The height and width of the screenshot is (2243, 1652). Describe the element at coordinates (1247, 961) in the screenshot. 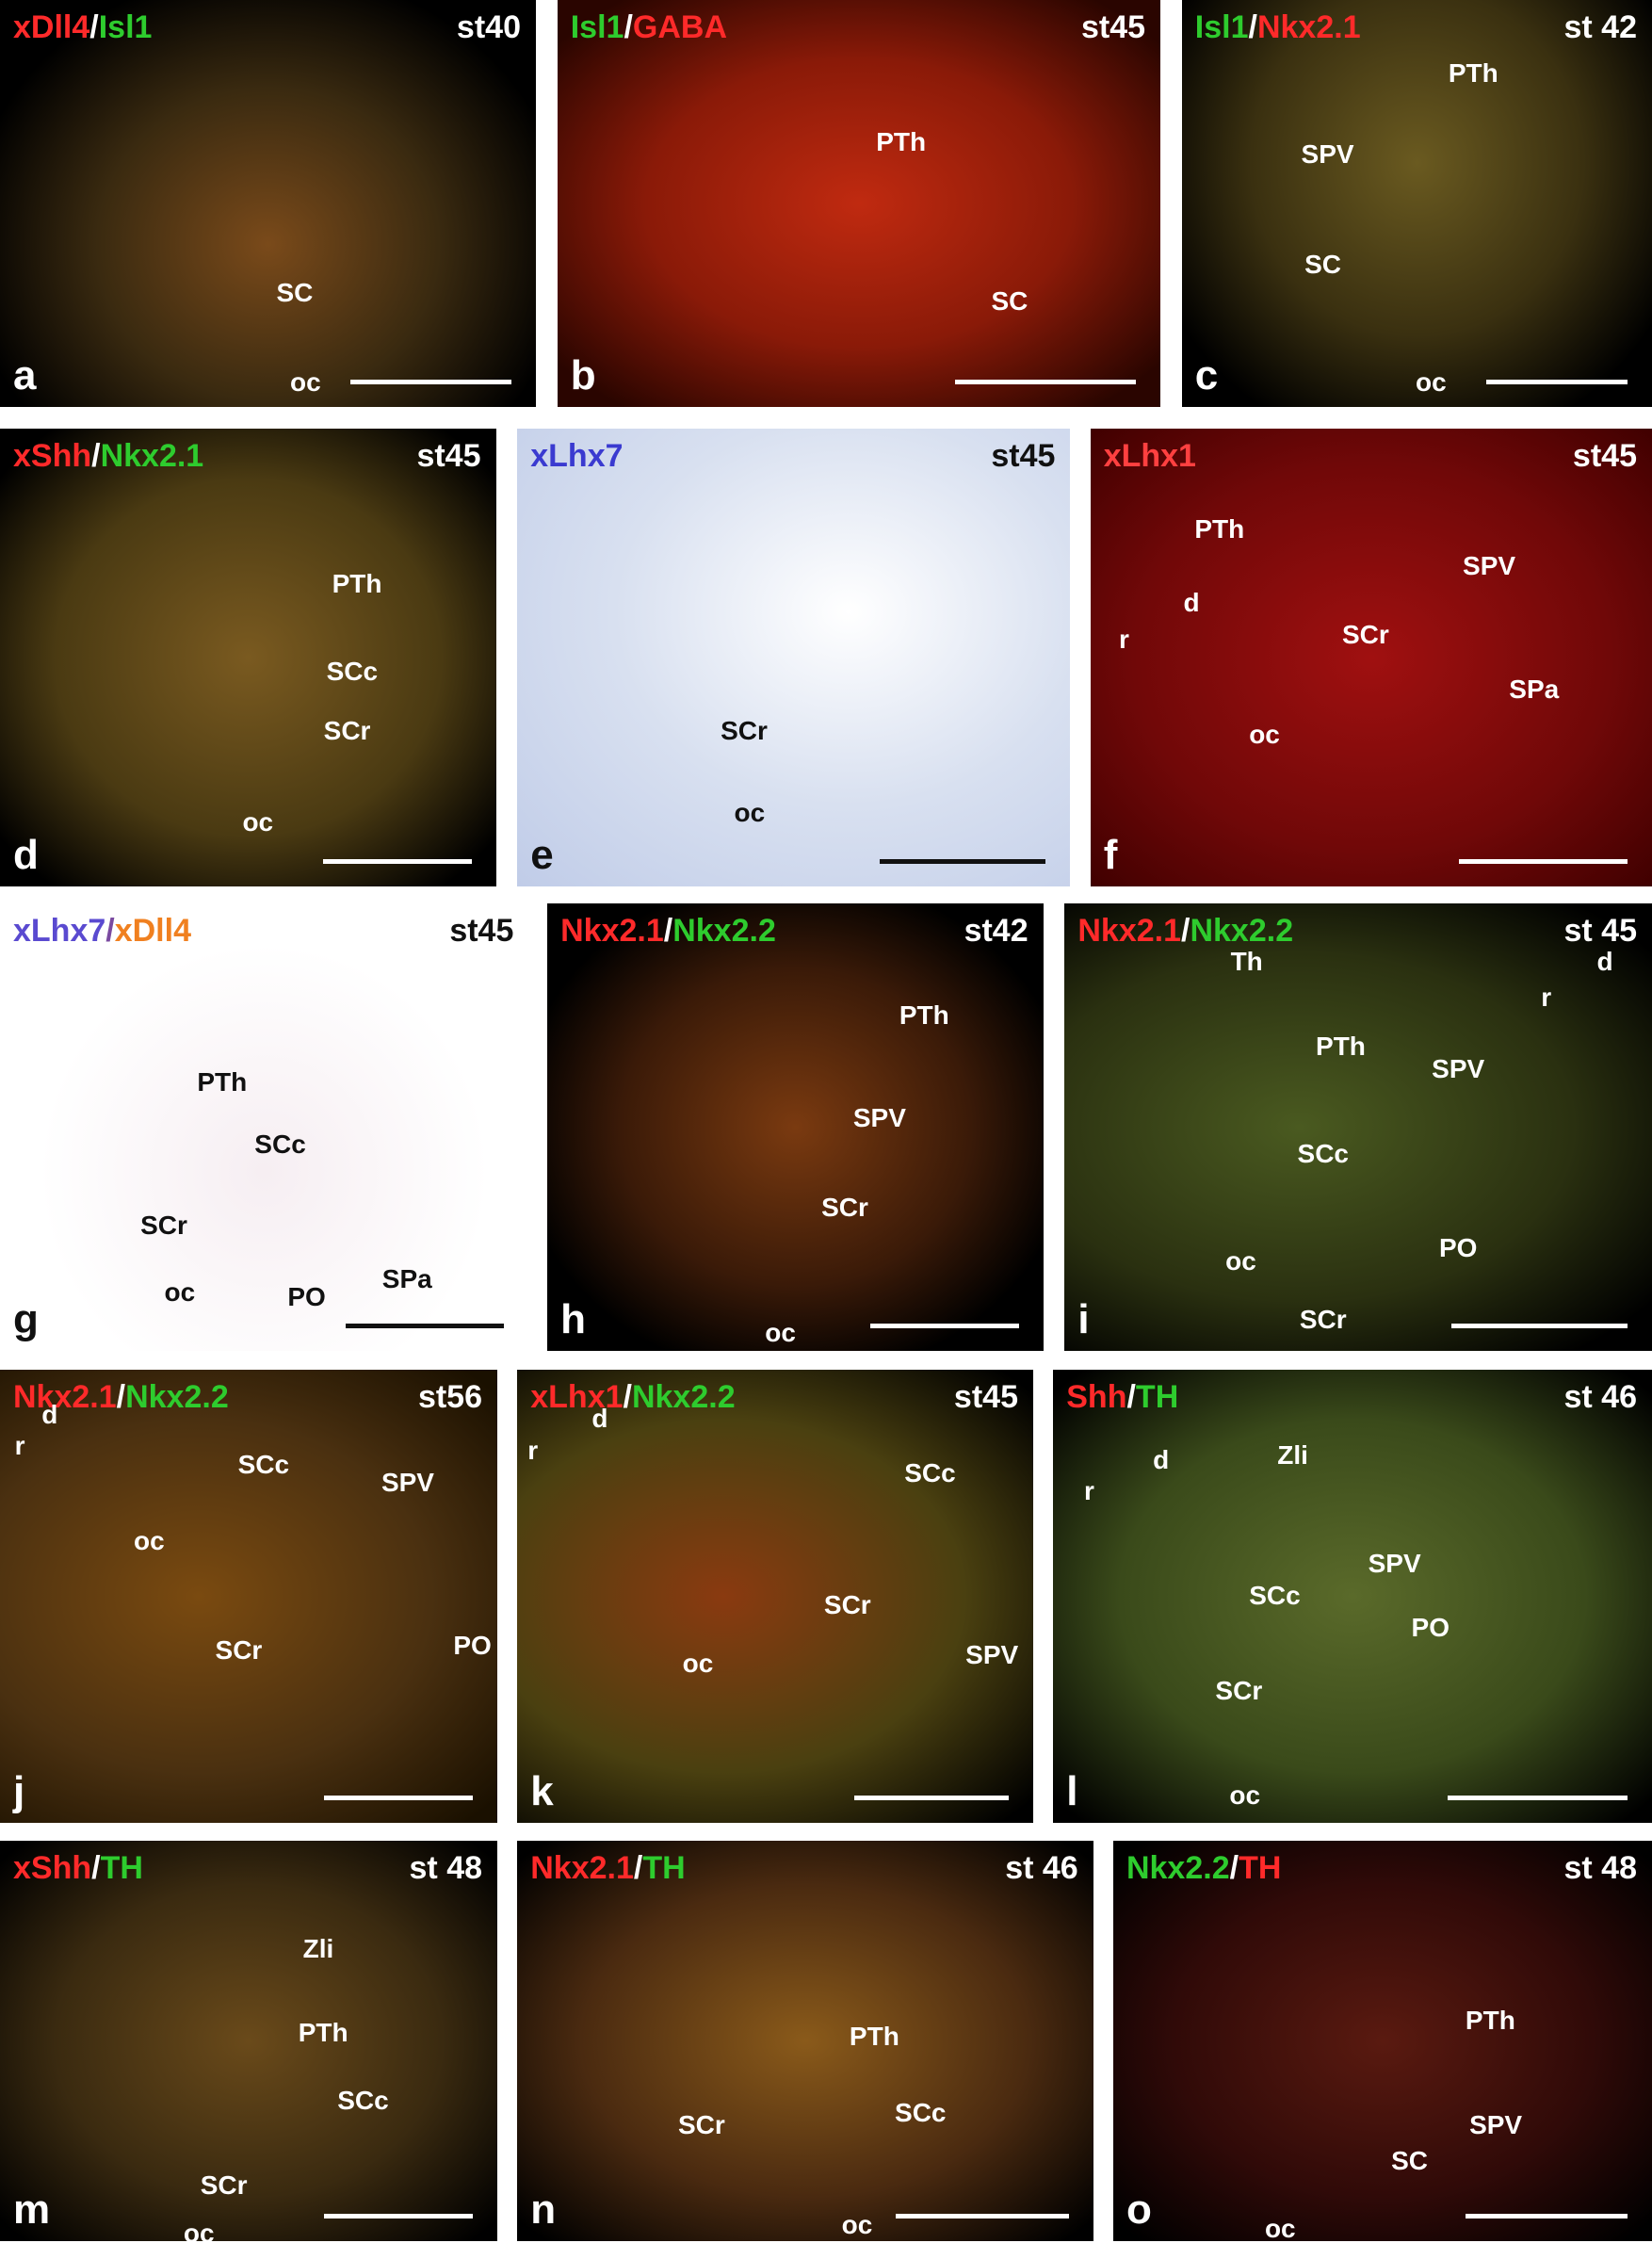

I see `region-label: Th` at that location.